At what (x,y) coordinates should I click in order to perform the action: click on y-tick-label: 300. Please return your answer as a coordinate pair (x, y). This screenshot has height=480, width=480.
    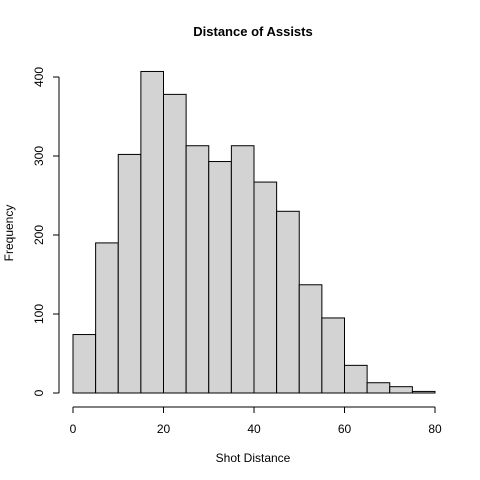
    Looking at the image, I should click on (39, 156).